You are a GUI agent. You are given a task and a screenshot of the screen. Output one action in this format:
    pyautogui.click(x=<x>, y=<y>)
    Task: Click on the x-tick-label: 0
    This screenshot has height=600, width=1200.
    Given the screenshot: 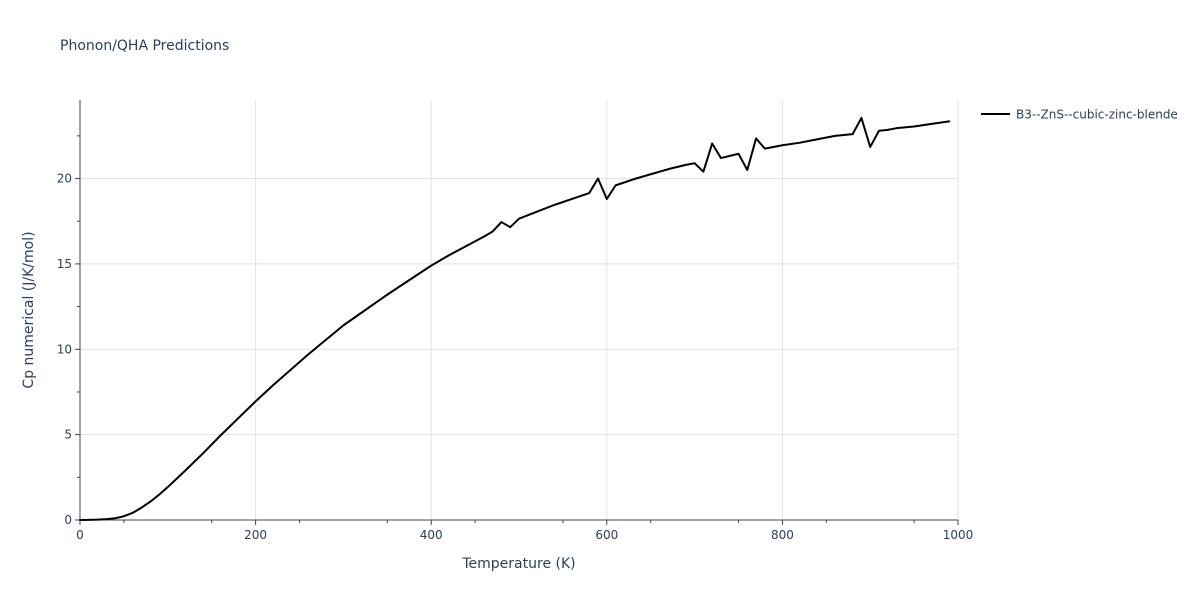 What is the action you would take?
    pyautogui.click(x=80, y=535)
    